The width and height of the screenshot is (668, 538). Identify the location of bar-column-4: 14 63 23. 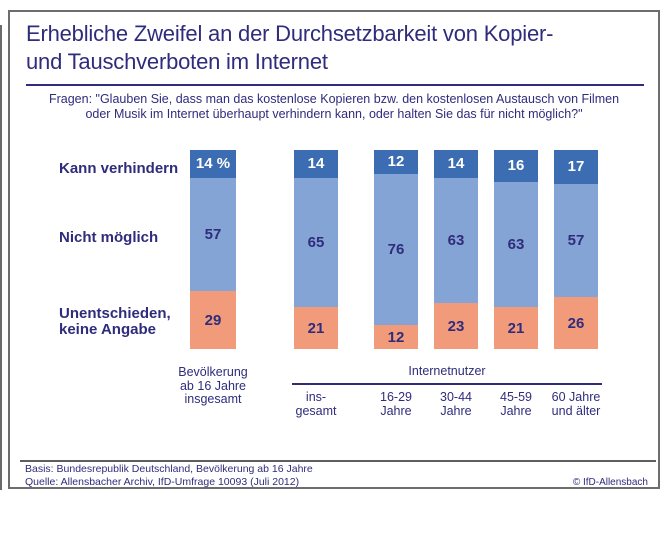
(456, 249).